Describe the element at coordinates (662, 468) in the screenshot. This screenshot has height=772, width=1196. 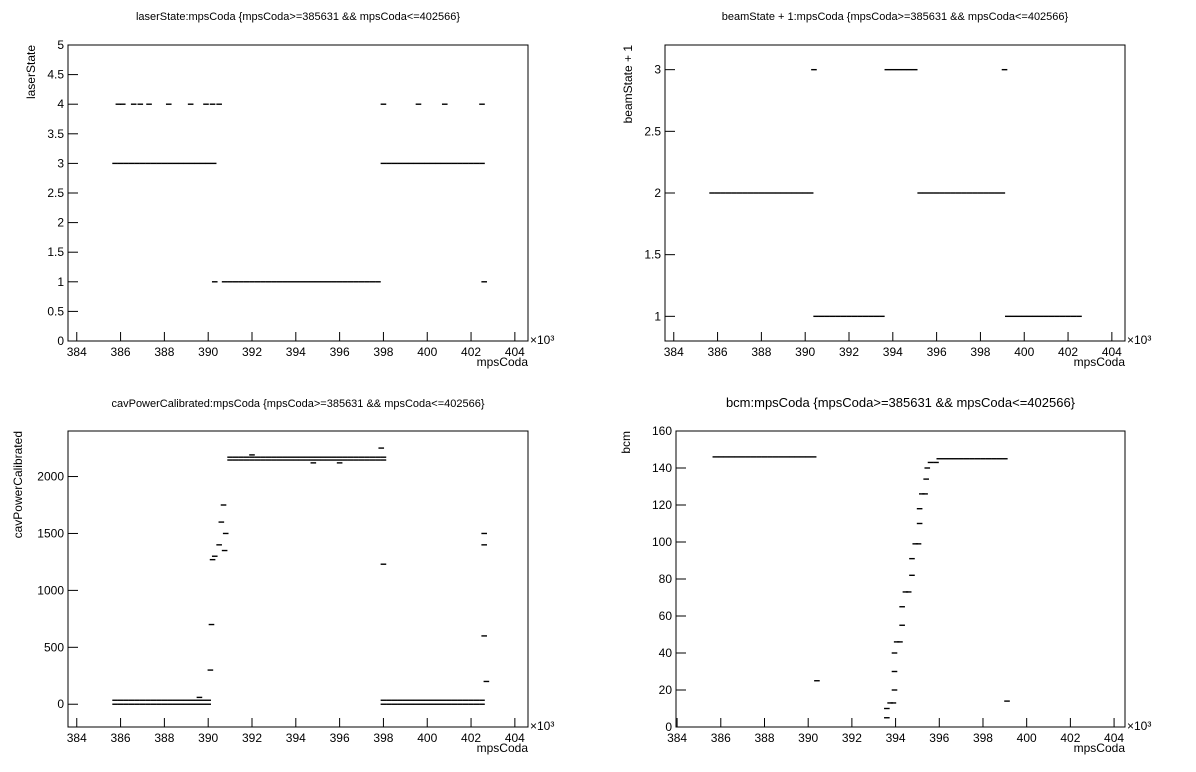
I see `y-tick-label: 140` at that location.